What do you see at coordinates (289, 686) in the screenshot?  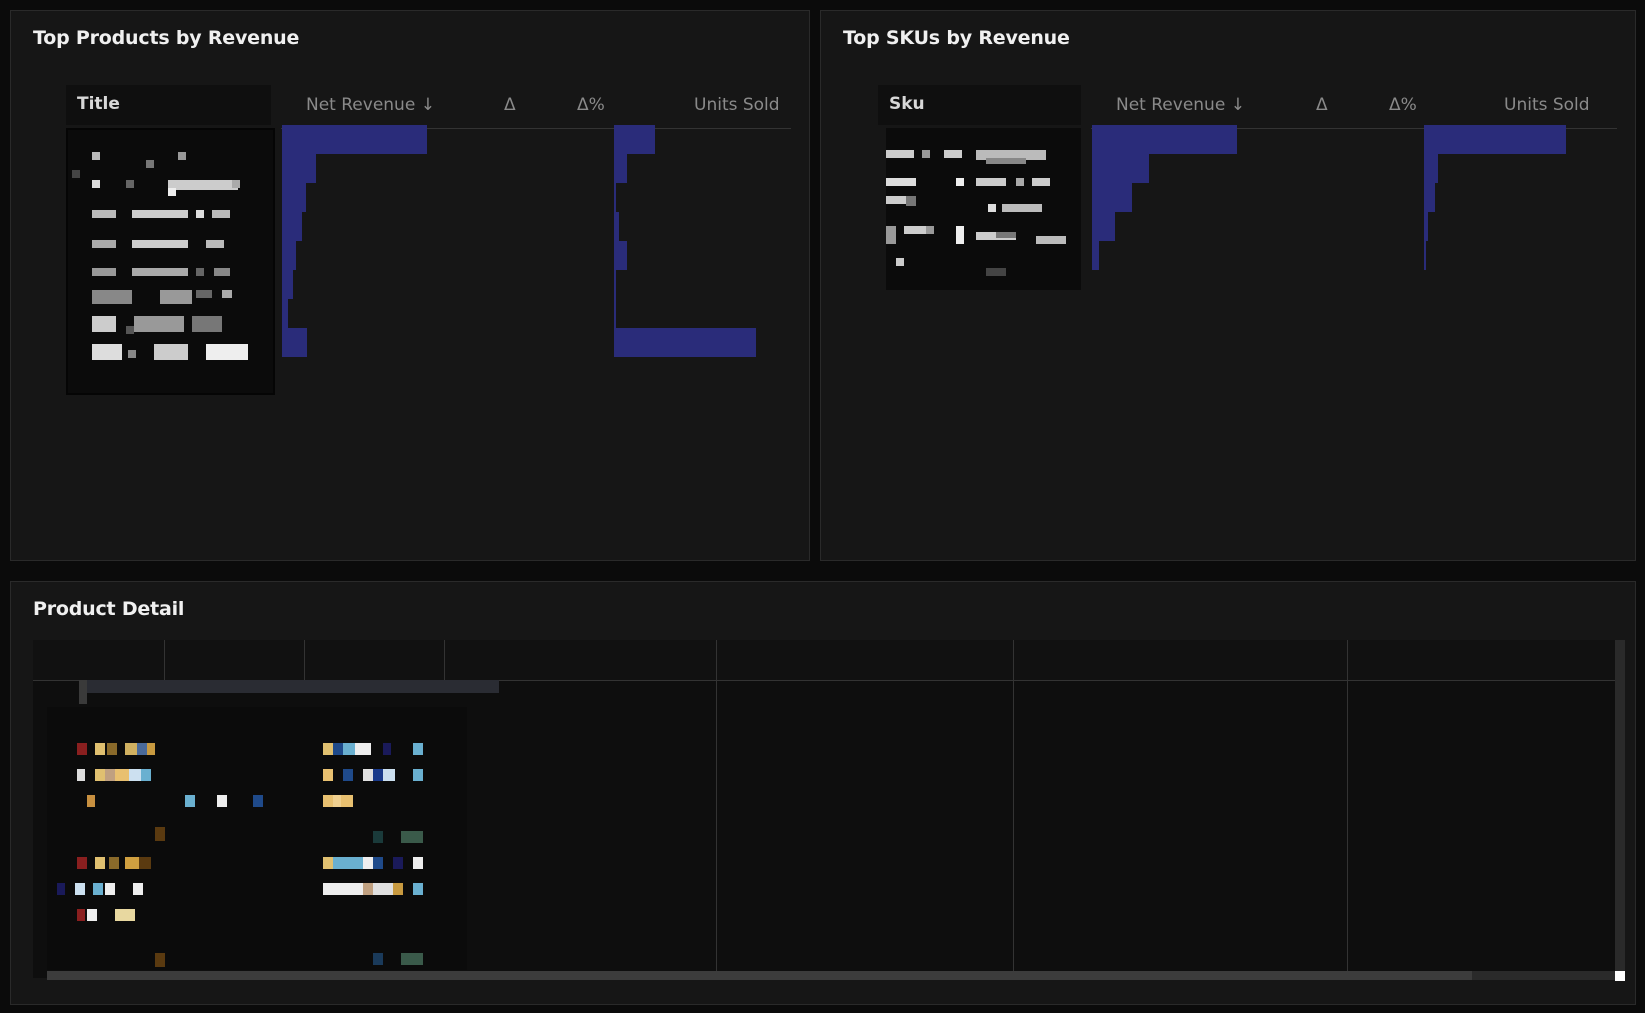 I see `title-column-scroll-indicator` at bounding box center [289, 686].